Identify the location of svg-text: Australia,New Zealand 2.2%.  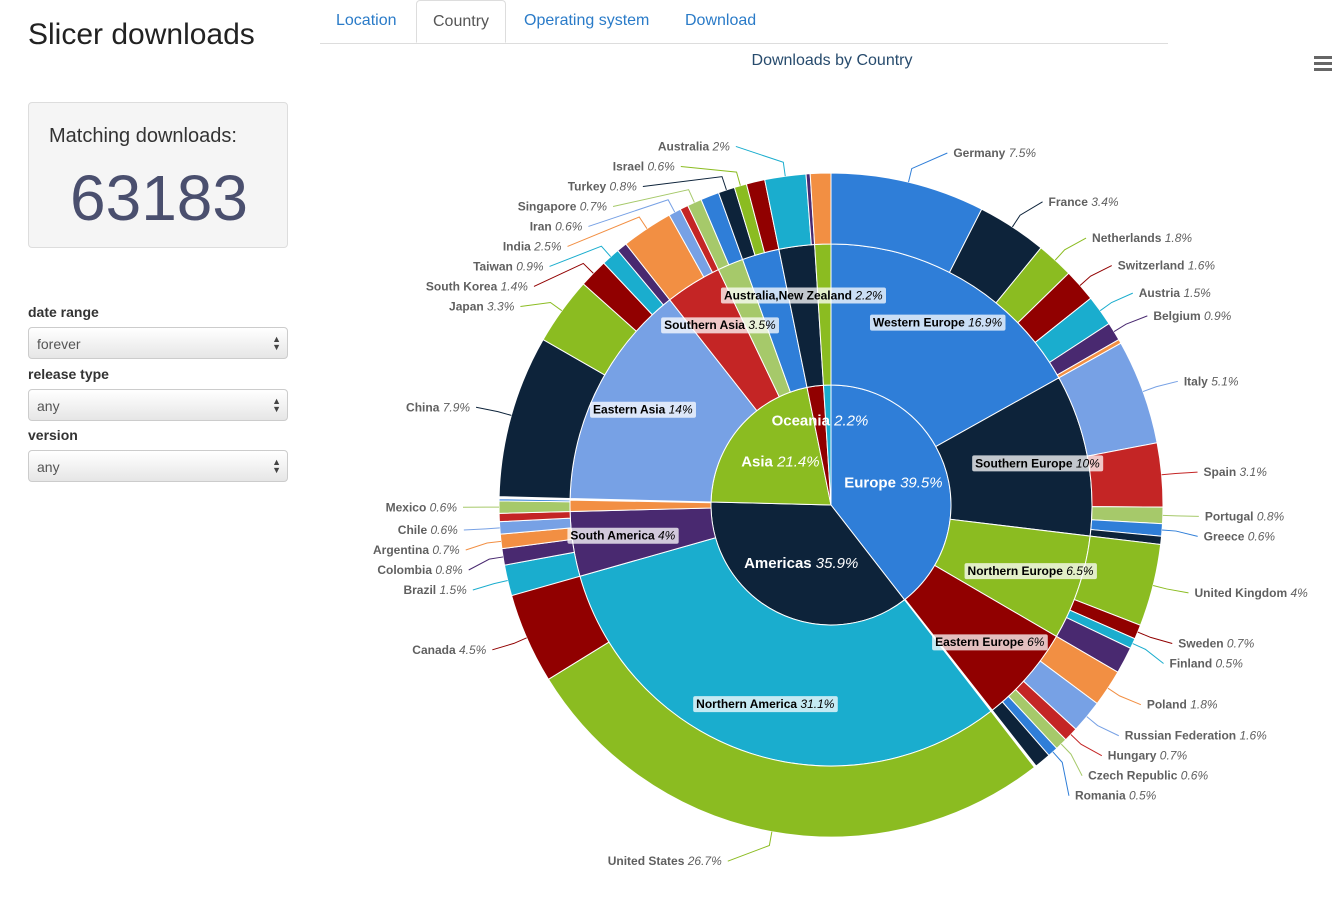
(803, 296).